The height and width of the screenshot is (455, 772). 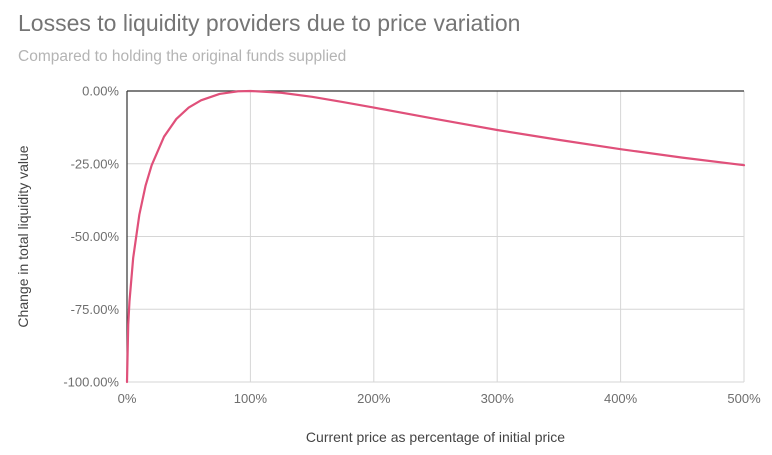 What do you see at coordinates (95, 163) in the screenshot?
I see `y-tick-label: -25.00%` at bounding box center [95, 163].